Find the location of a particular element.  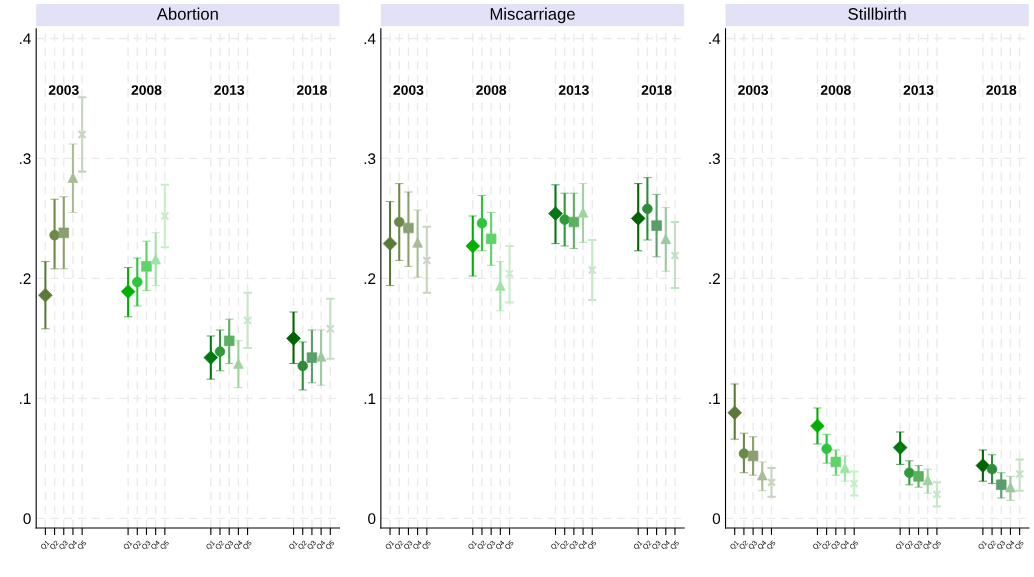

chart-title: Stillbirth is located at coordinates (877, 13).